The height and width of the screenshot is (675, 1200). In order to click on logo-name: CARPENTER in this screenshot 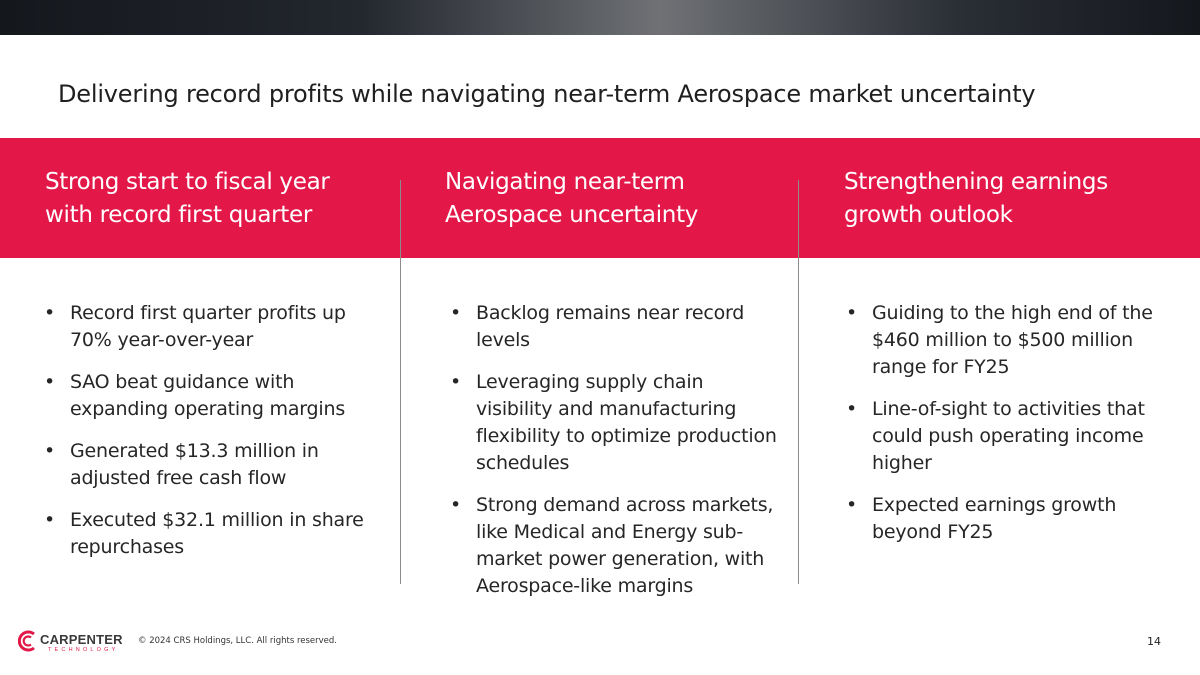, I will do `click(81, 639)`.